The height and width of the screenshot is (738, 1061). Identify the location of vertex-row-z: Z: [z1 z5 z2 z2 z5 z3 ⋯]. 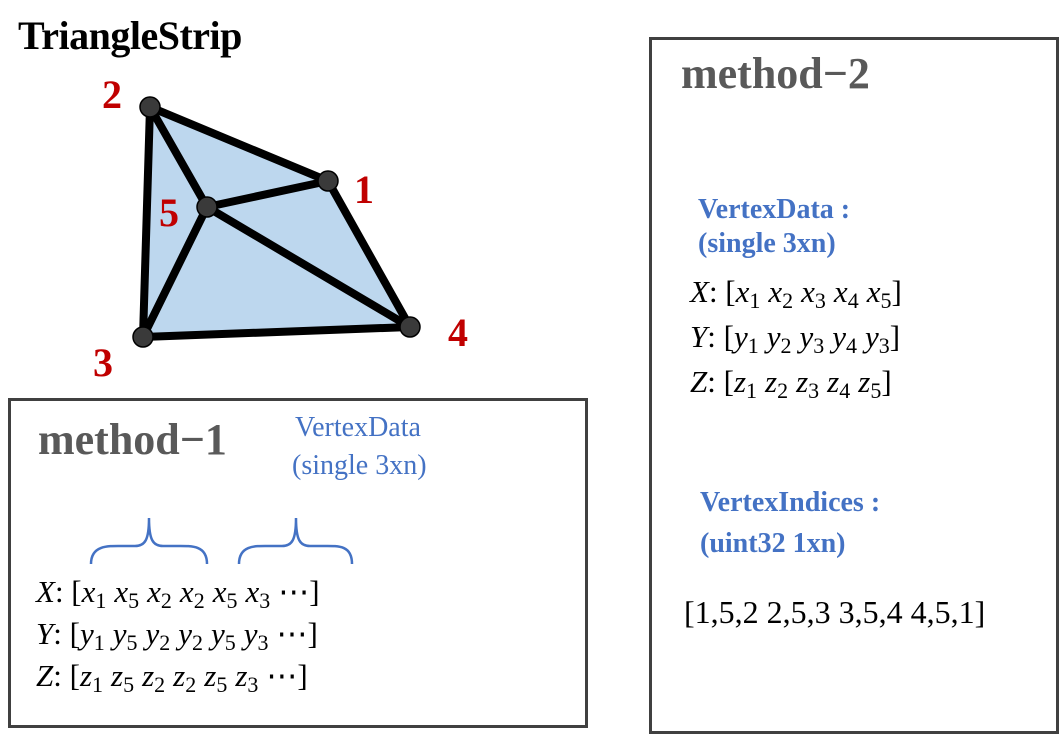
(172, 677).